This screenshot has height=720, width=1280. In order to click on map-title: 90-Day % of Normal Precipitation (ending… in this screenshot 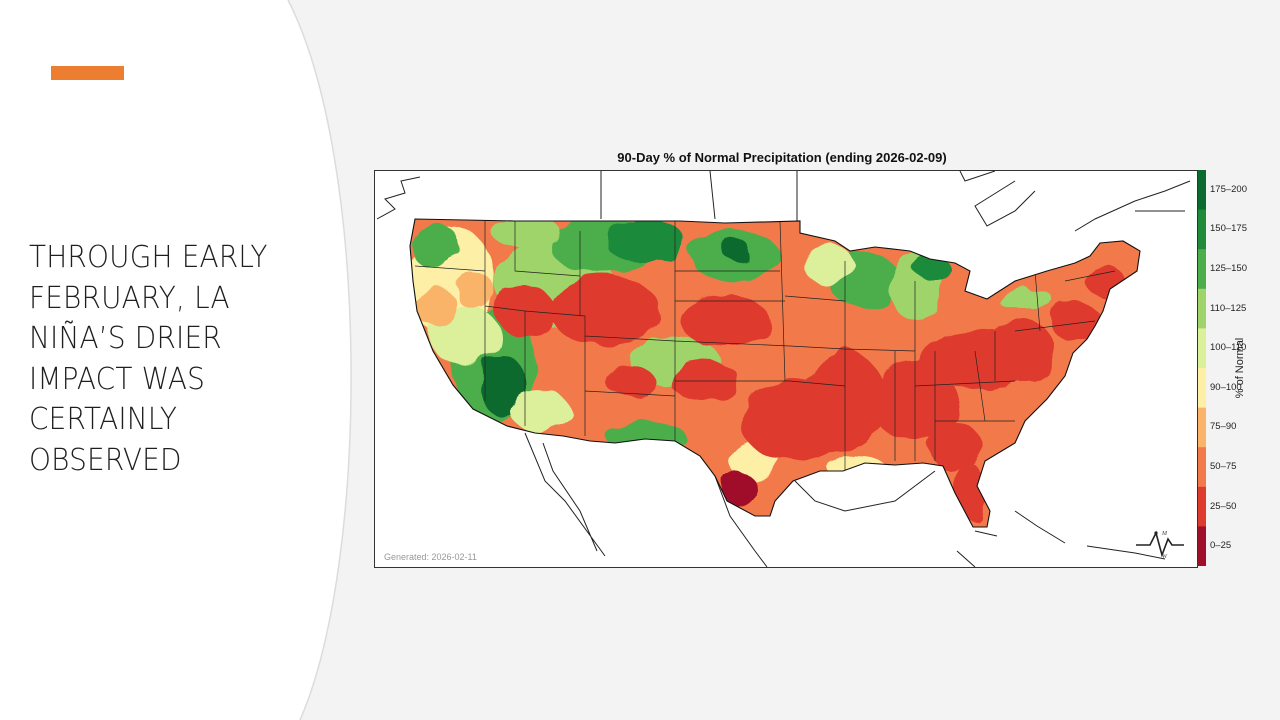, I will do `click(782, 157)`.